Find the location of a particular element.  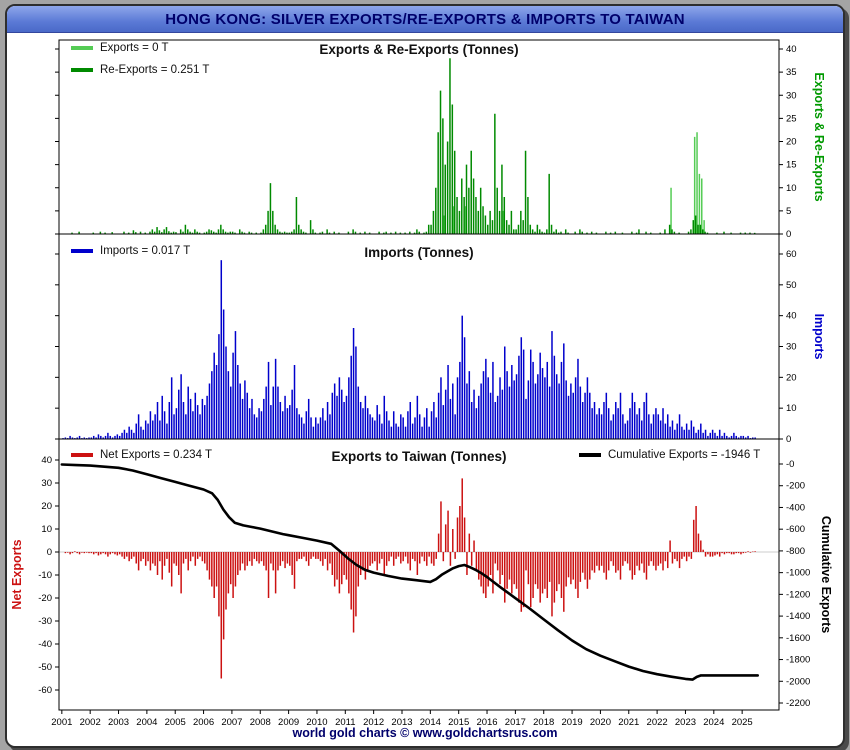

svg-text: -1000 is located at coordinates (798, 573).